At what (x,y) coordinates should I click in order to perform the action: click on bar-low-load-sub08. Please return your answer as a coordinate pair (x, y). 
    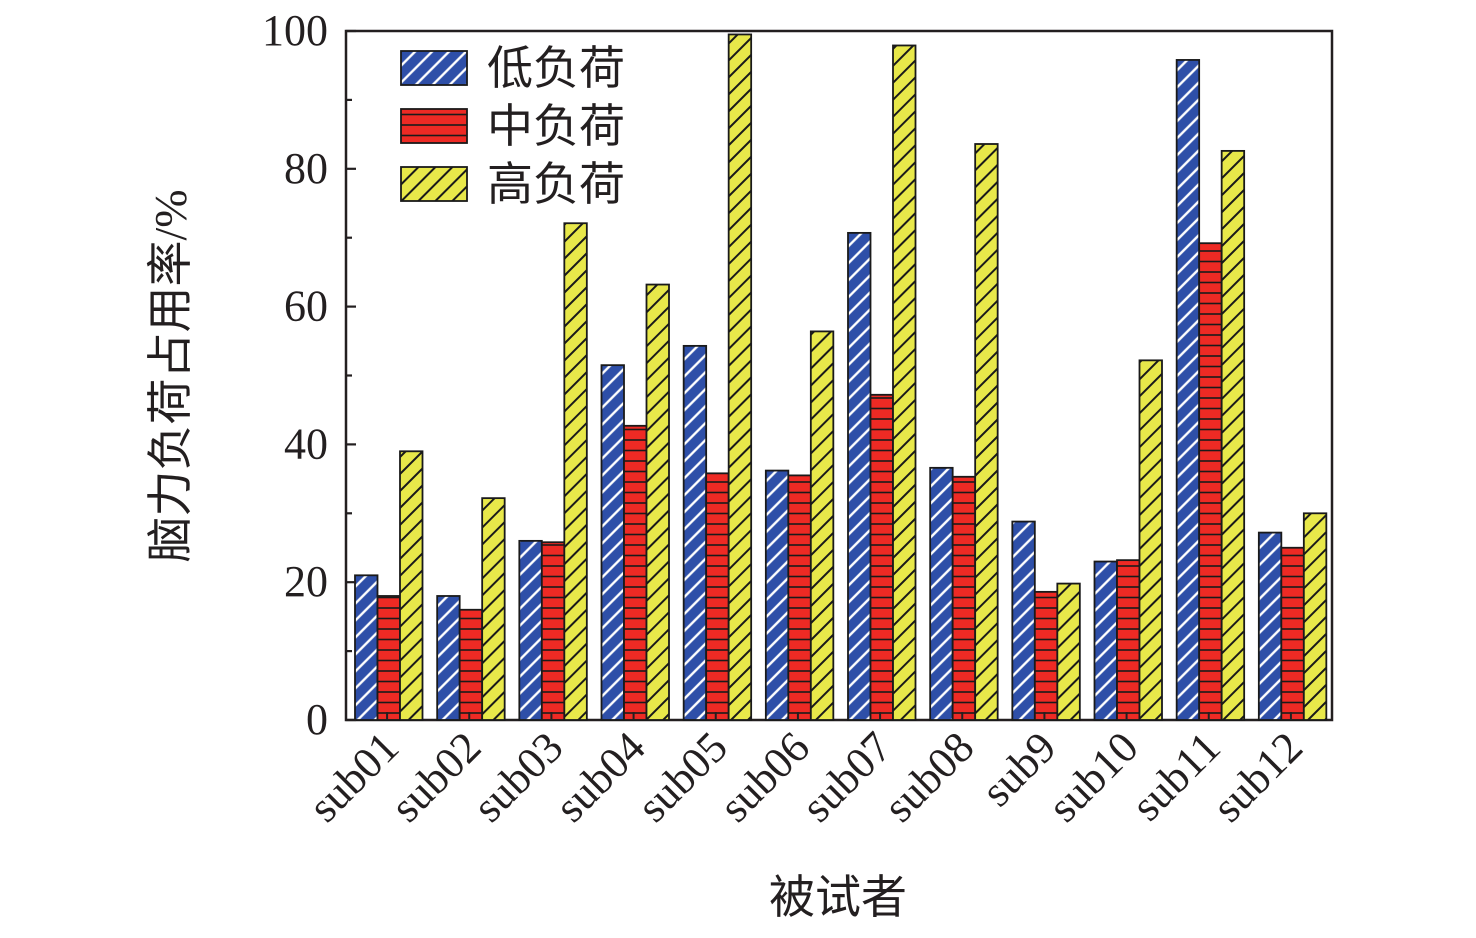
    Looking at the image, I should click on (941, 593).